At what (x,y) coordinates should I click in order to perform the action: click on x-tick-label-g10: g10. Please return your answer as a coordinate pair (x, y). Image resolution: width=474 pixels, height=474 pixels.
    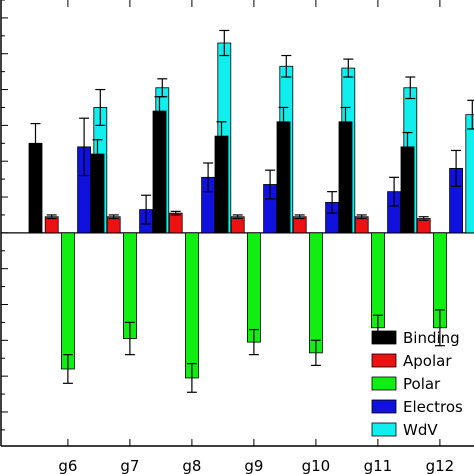
    Looking at the image, I should click on (316, 465).